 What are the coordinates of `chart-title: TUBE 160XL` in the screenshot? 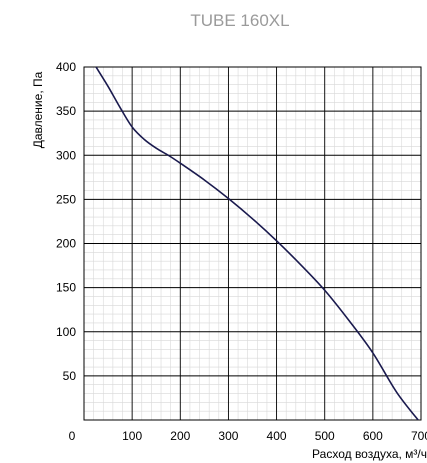 It's located at (239, 20).